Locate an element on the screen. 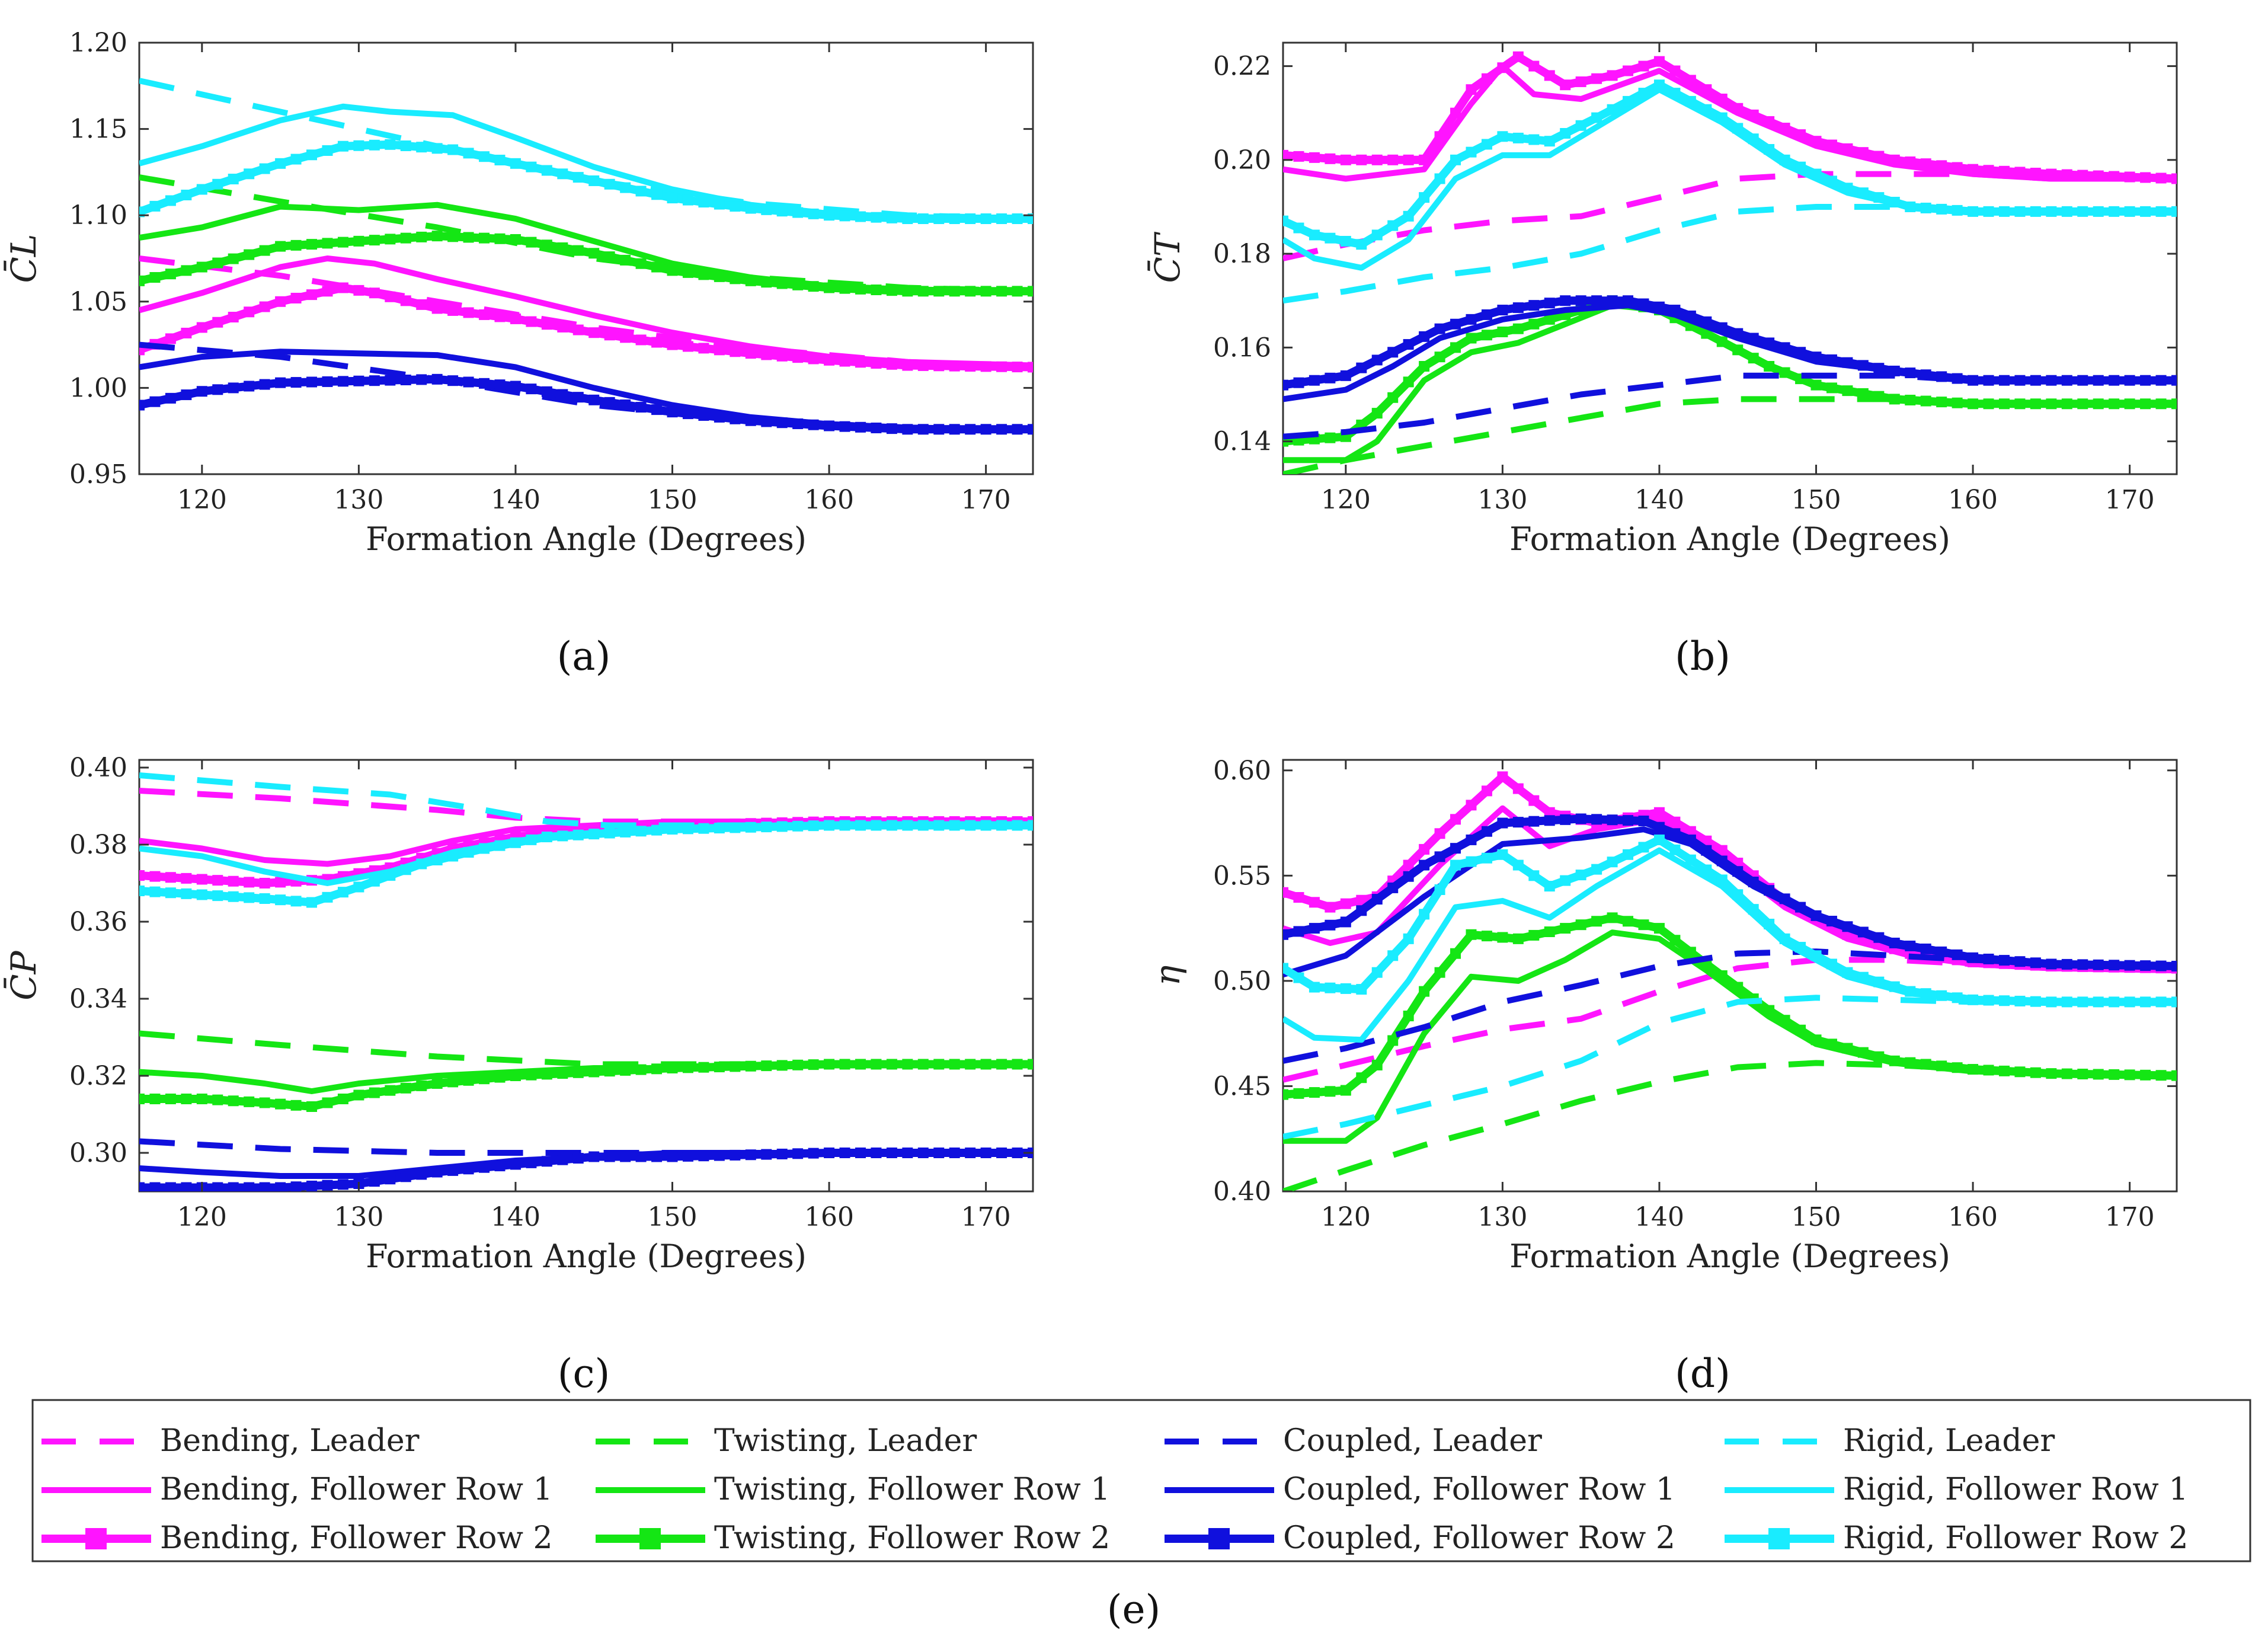 The height and width of the screenshot is (1646, 2268). x-tick-label: 150 is located at coordinates (673, 1217).